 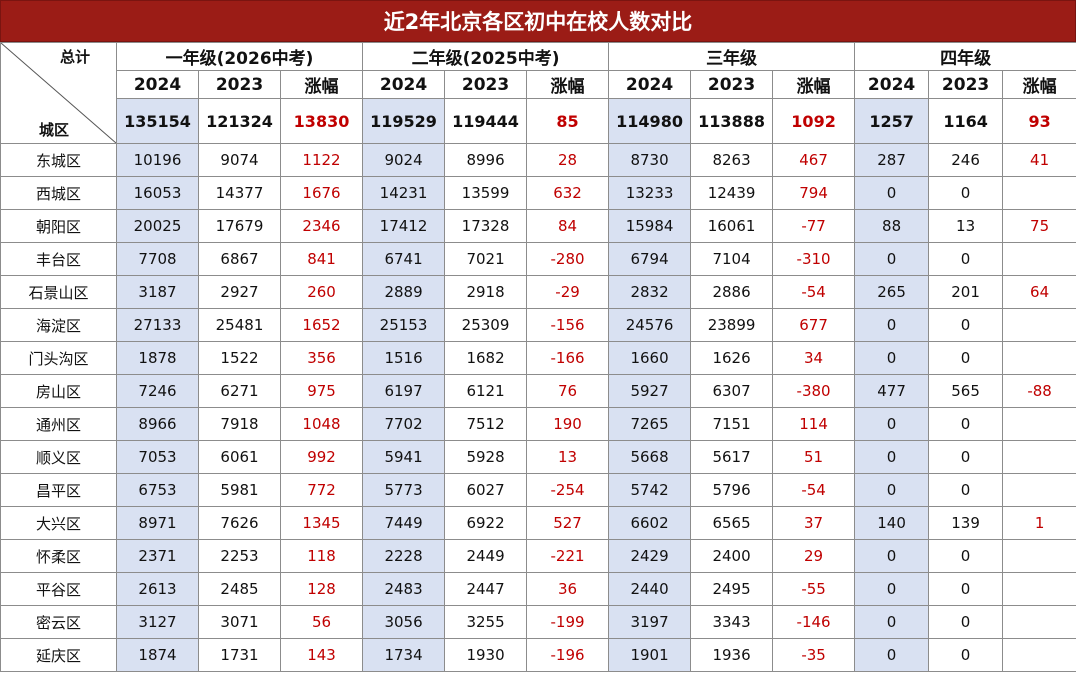 I want to click on data-cell: 7708, so click(x=157, y=259).